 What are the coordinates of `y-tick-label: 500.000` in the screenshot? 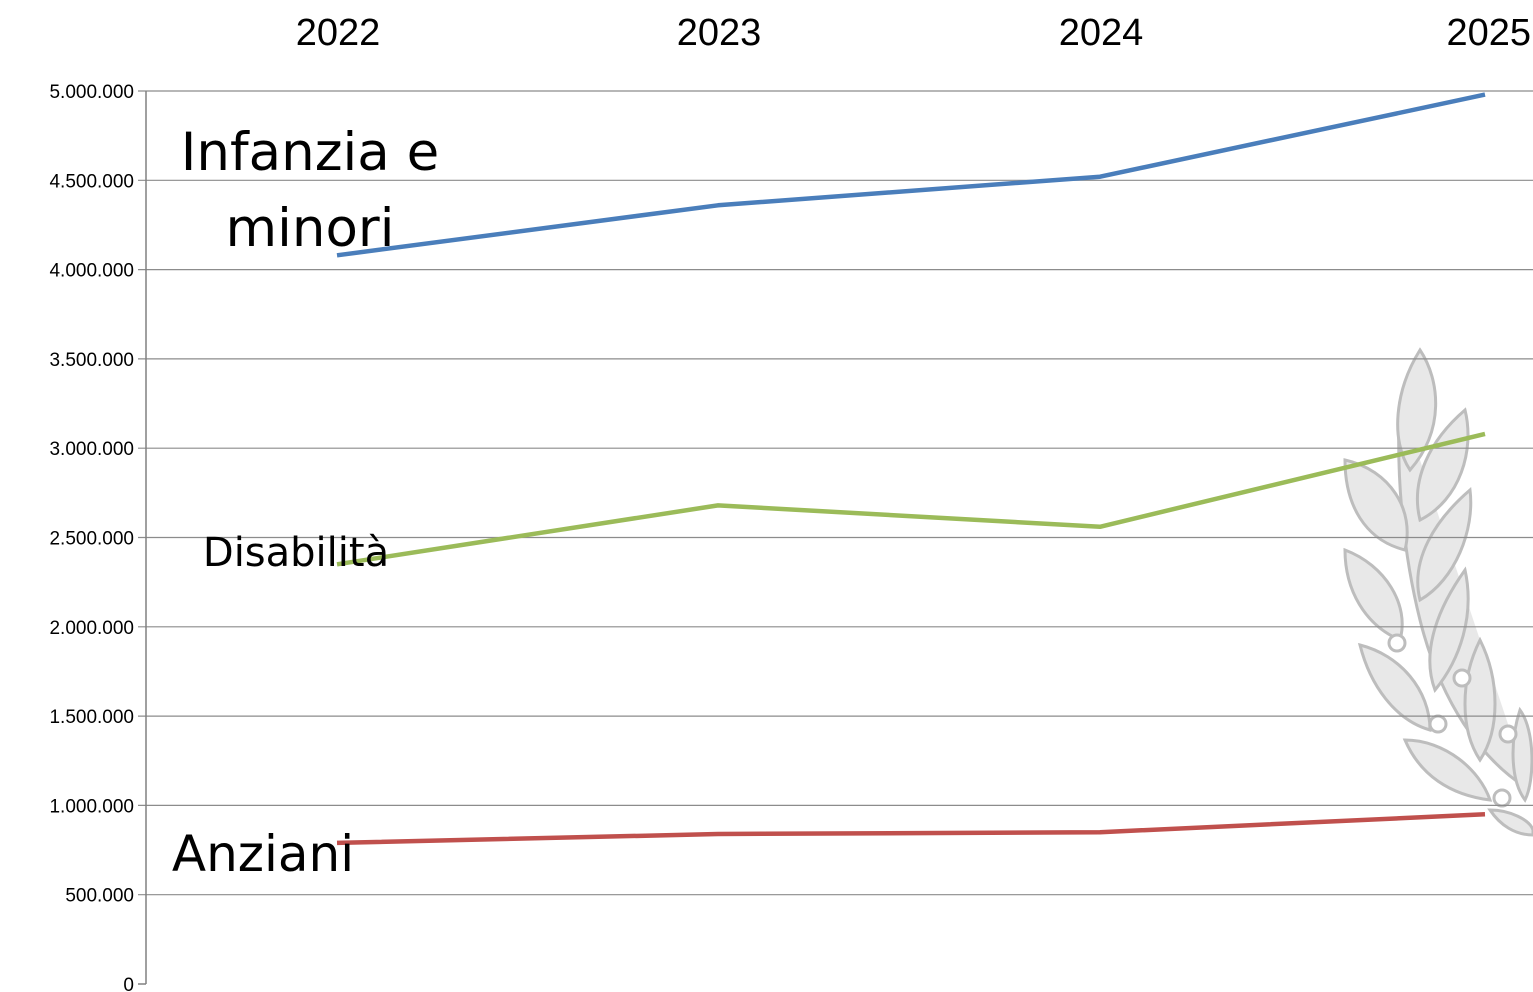 It's located at (99, 896).